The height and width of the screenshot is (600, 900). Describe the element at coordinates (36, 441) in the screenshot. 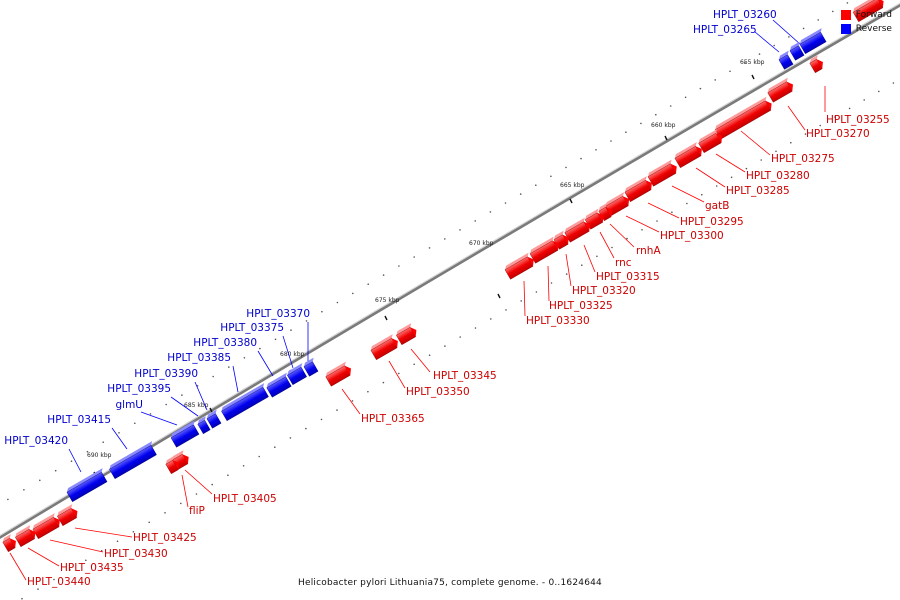

I see `gene-label: HPLT_03420` at that location.